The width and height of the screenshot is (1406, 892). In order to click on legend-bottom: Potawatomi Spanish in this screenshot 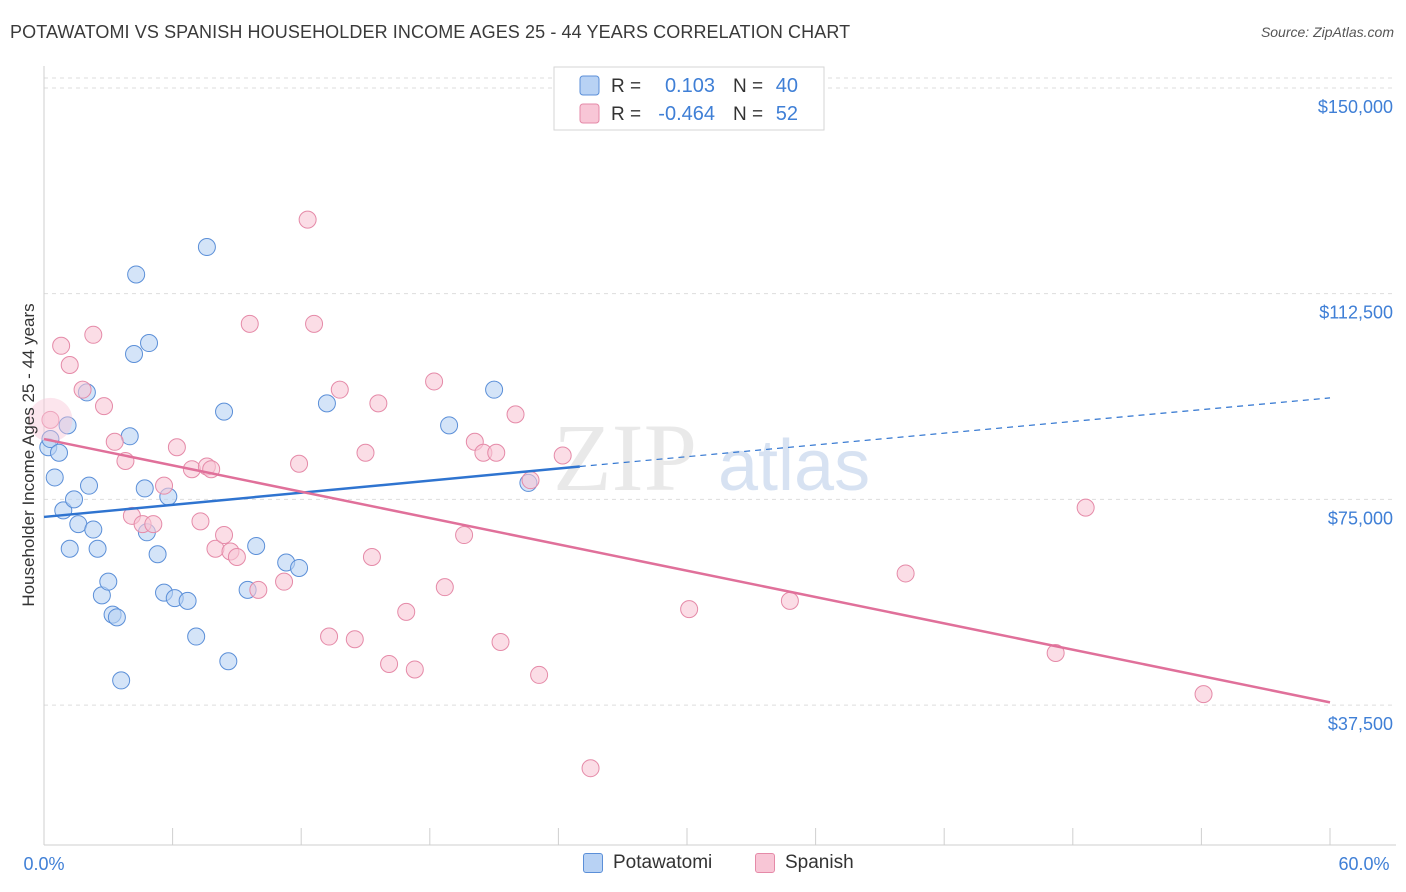, I will do `click(703, 864)`.